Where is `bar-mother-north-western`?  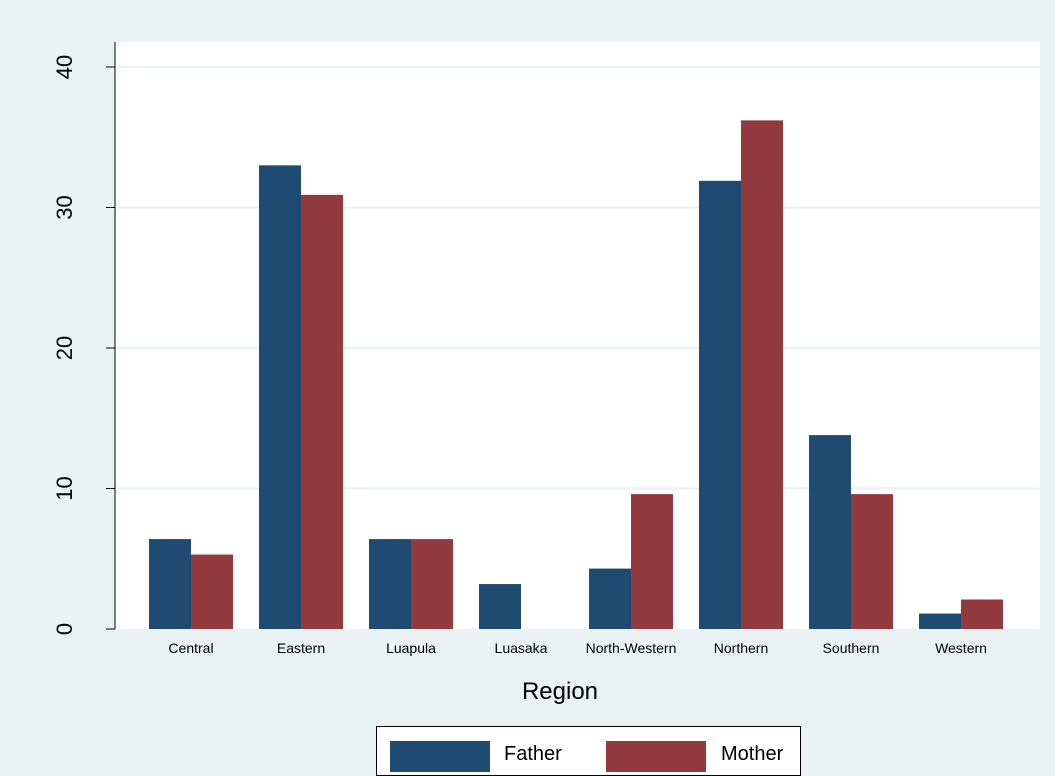 bar-mother-north-western is located at coordinates (652, 561).